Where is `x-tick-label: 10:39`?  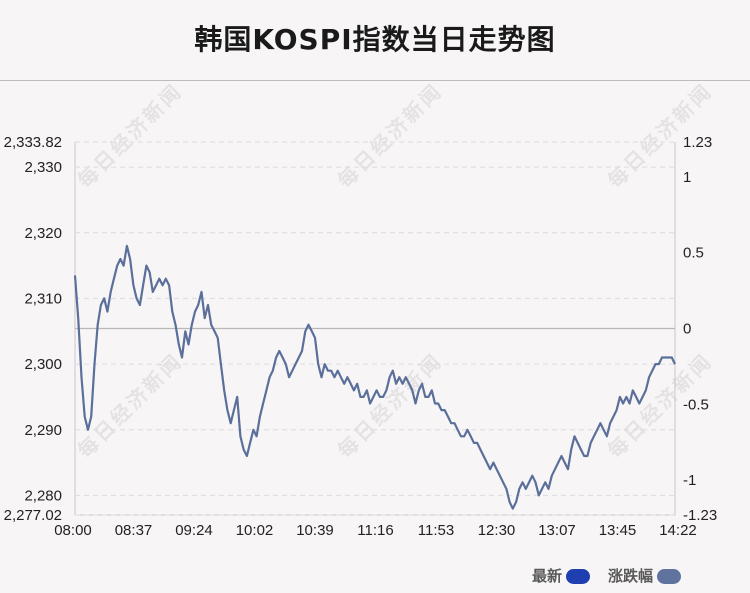 x-tick-label: 10:39 is located at coordinates (315, 530).